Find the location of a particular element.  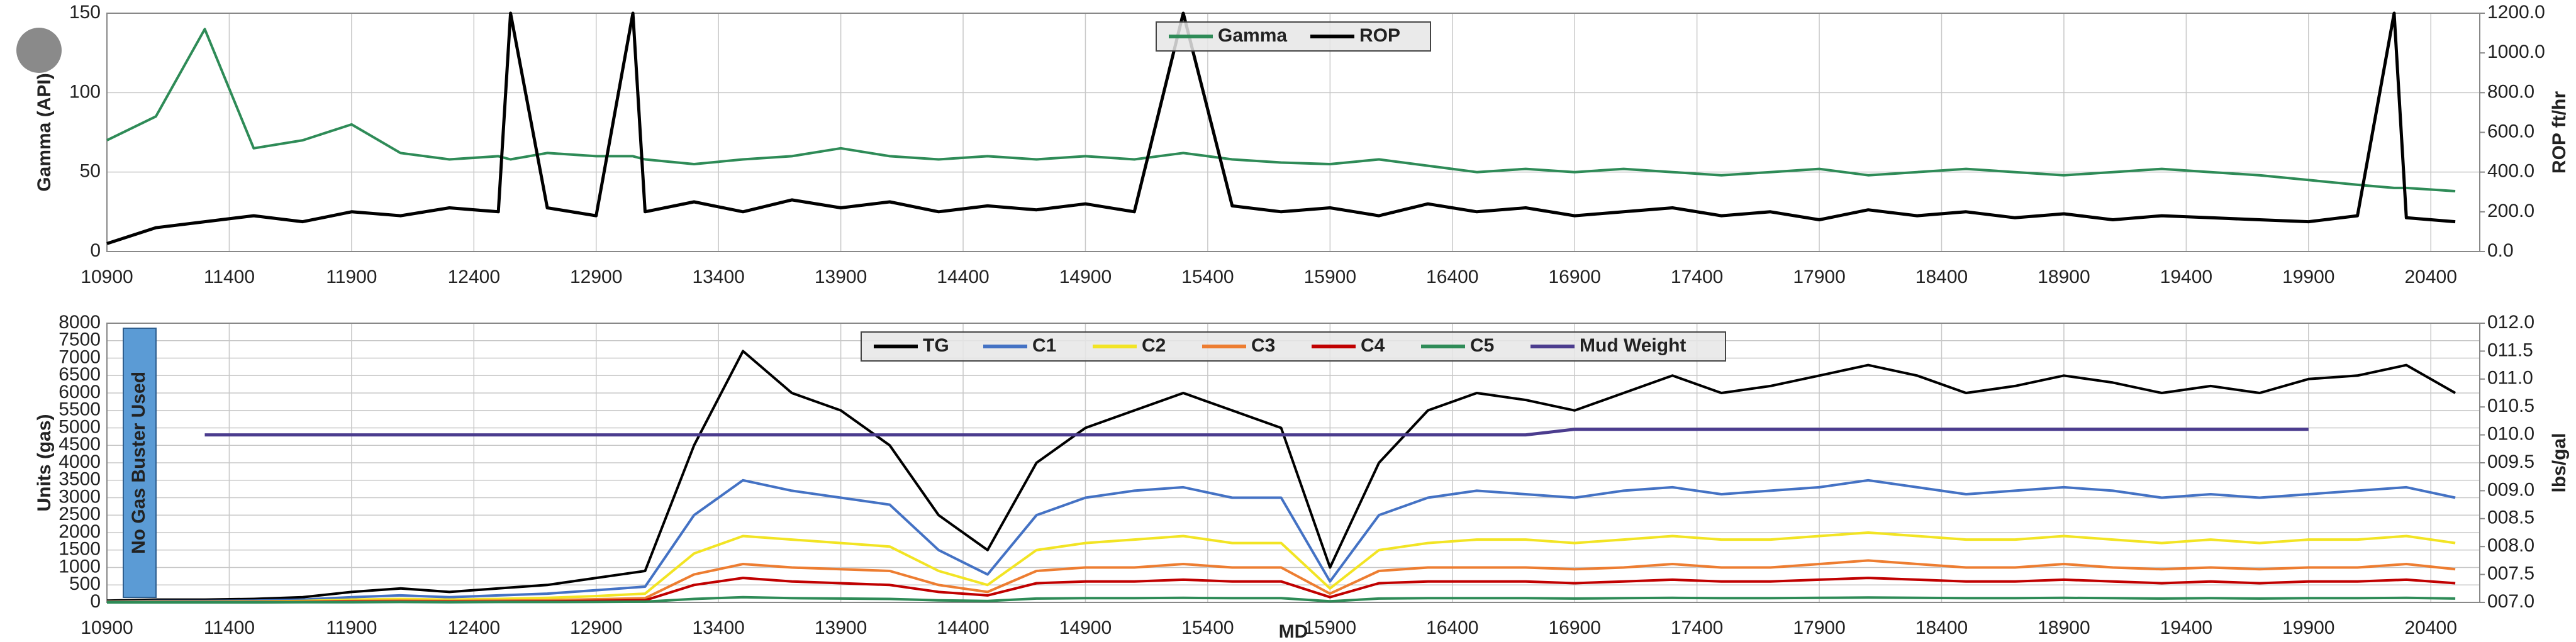

legend-label: C3 is located at coordinates (1263, 345).